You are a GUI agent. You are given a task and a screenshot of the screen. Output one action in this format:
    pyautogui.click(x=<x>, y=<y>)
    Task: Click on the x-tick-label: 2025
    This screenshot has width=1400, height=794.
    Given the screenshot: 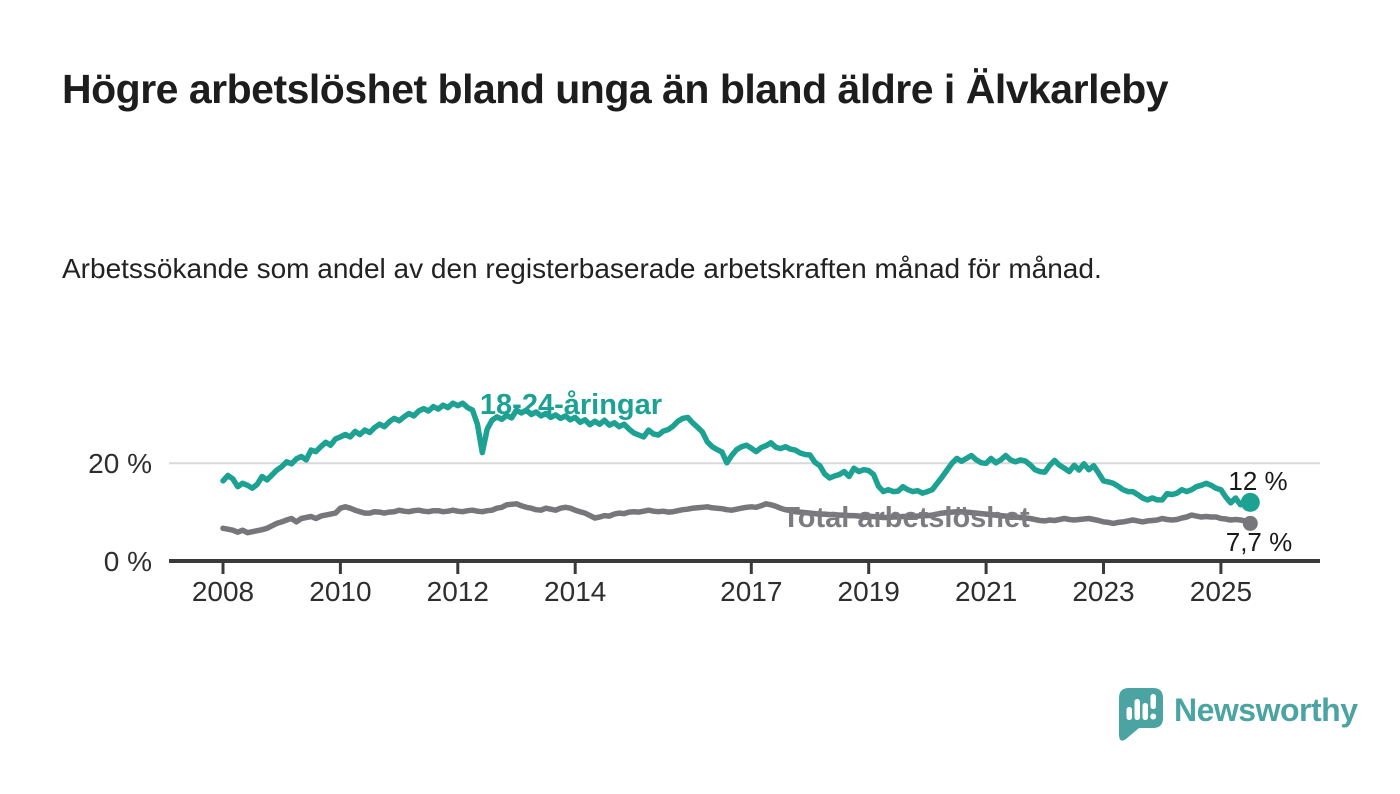 What is the action you would take?
    pyautogui.click(x=1221, y=591)
    